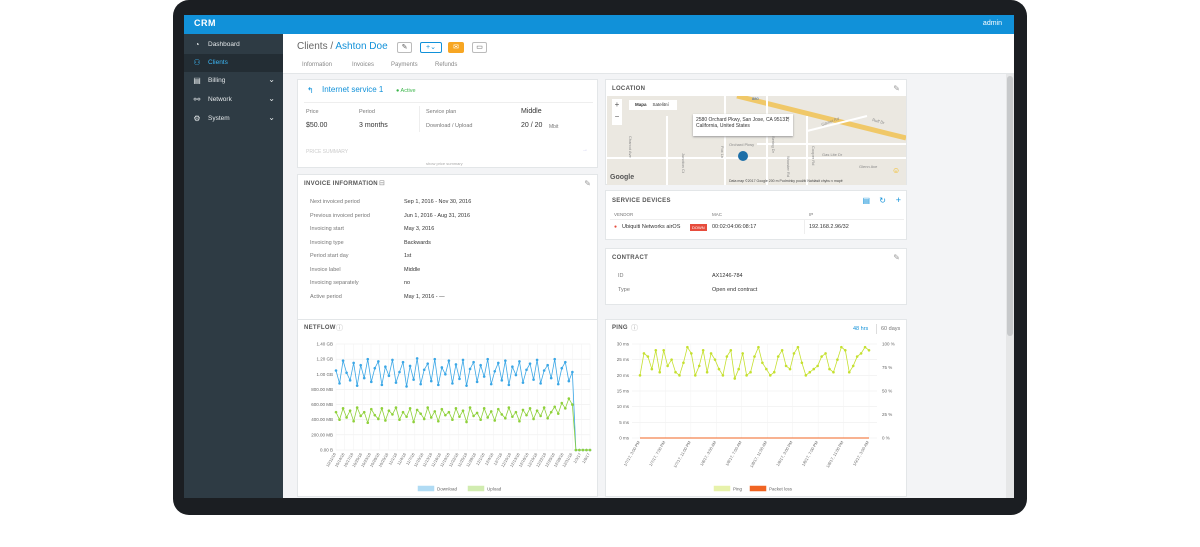 The width and height of the screenshot is (1200, 547). What do you see at coordinates (324, 359) in the screenshot?
I see `y-tick-label: 1.20 GB` at bounding box center [324, 359].